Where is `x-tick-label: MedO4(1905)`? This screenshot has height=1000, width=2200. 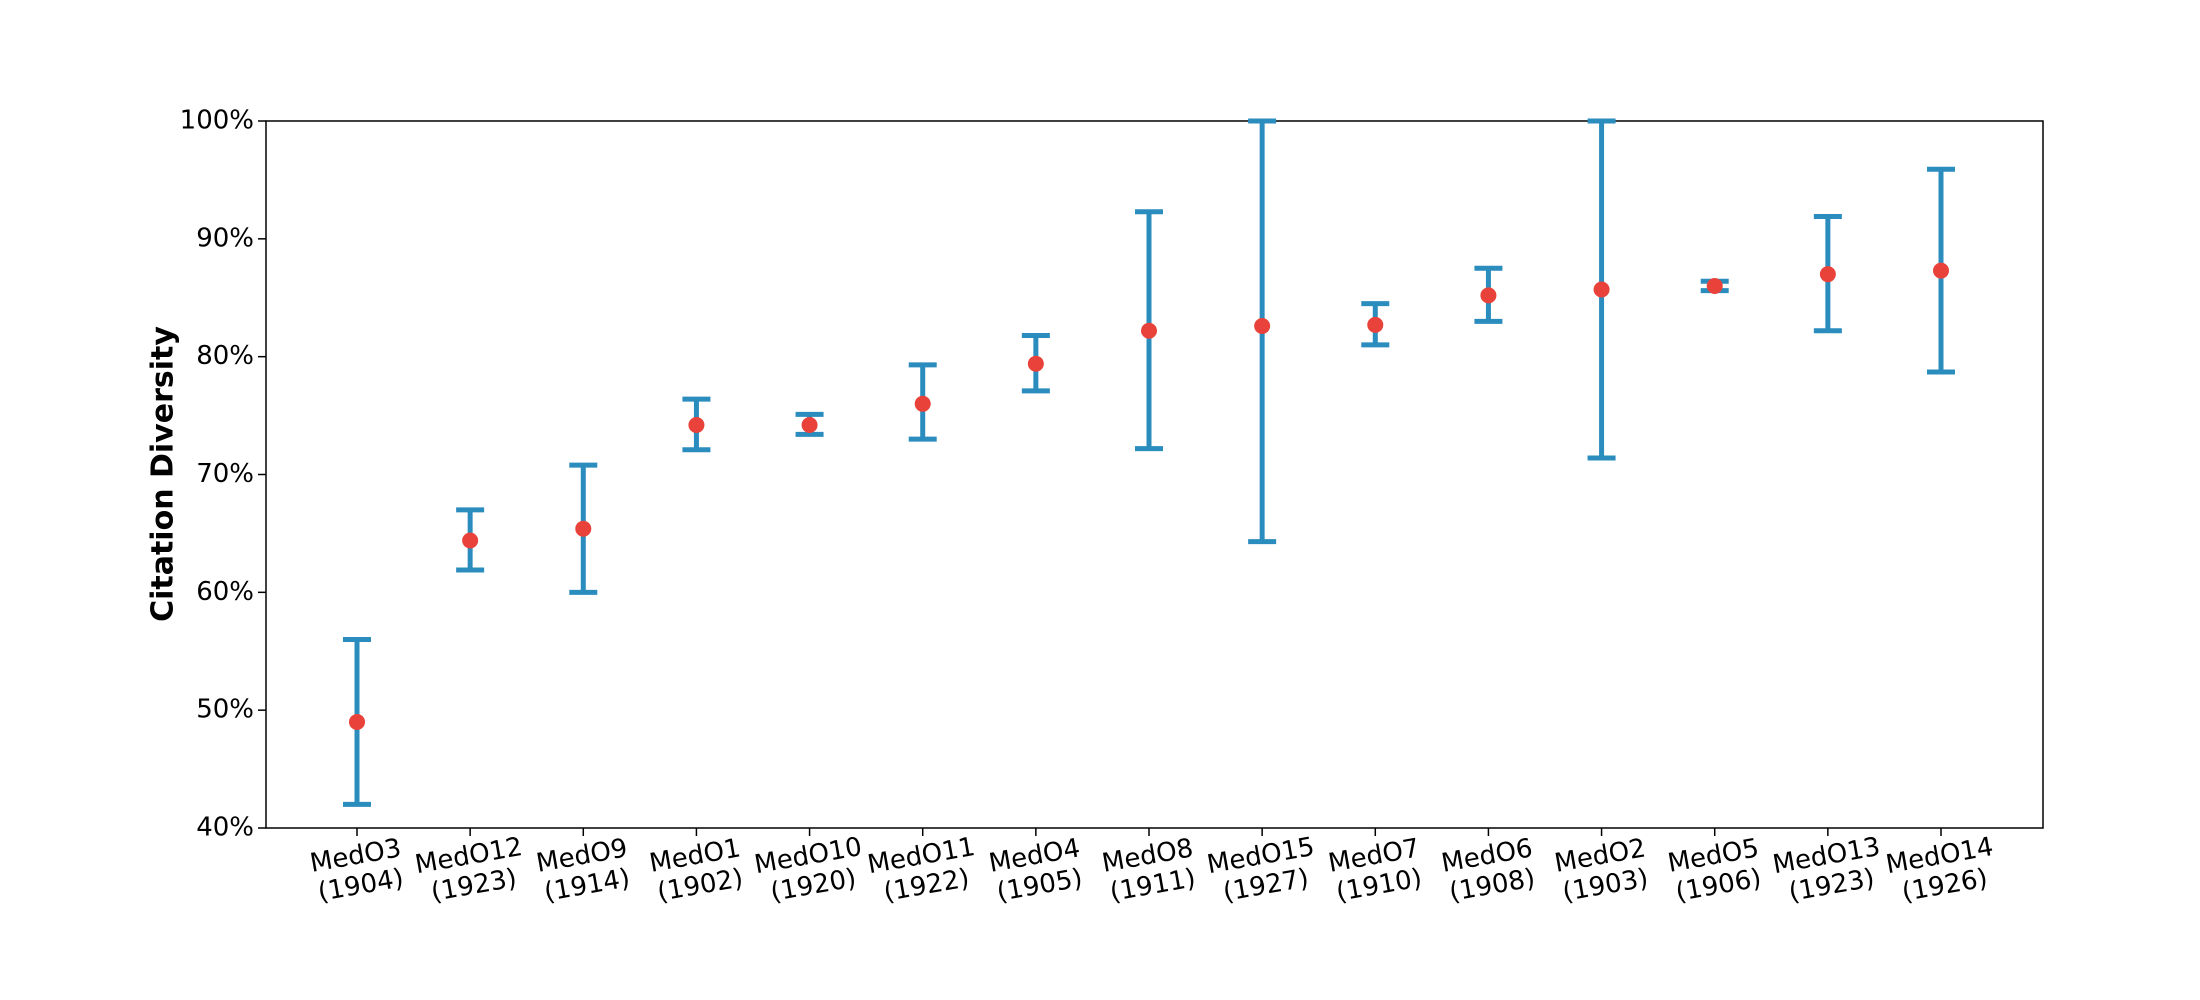
x-tick-label: MedO4(1905) is located at coordinates (1036, 870).